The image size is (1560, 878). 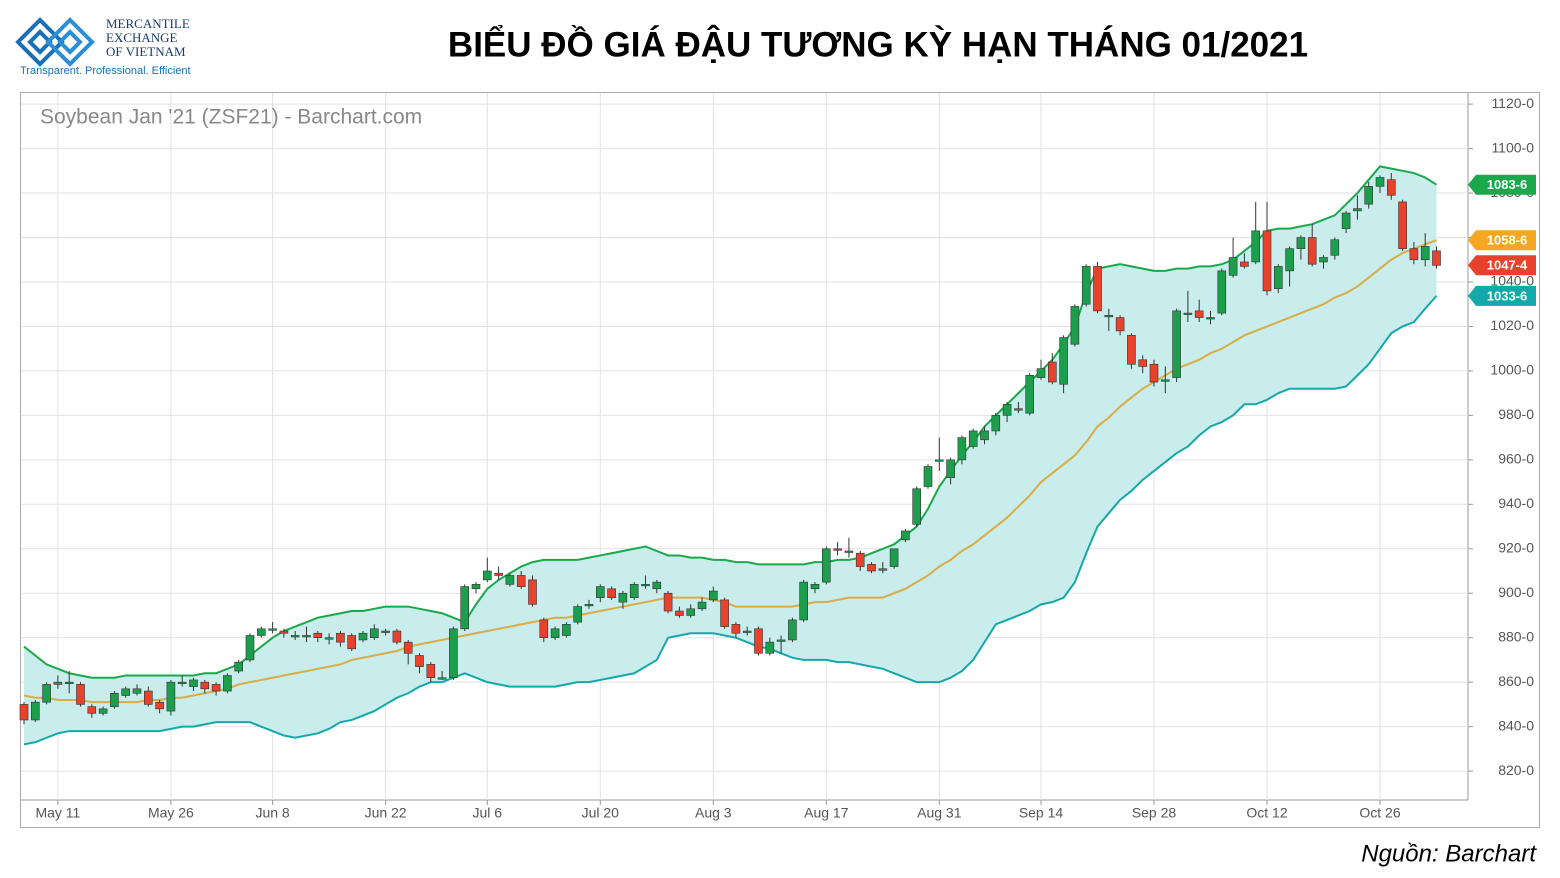 I want to click on y-tick-label: 1000-0, so click(x=1512, y=370).